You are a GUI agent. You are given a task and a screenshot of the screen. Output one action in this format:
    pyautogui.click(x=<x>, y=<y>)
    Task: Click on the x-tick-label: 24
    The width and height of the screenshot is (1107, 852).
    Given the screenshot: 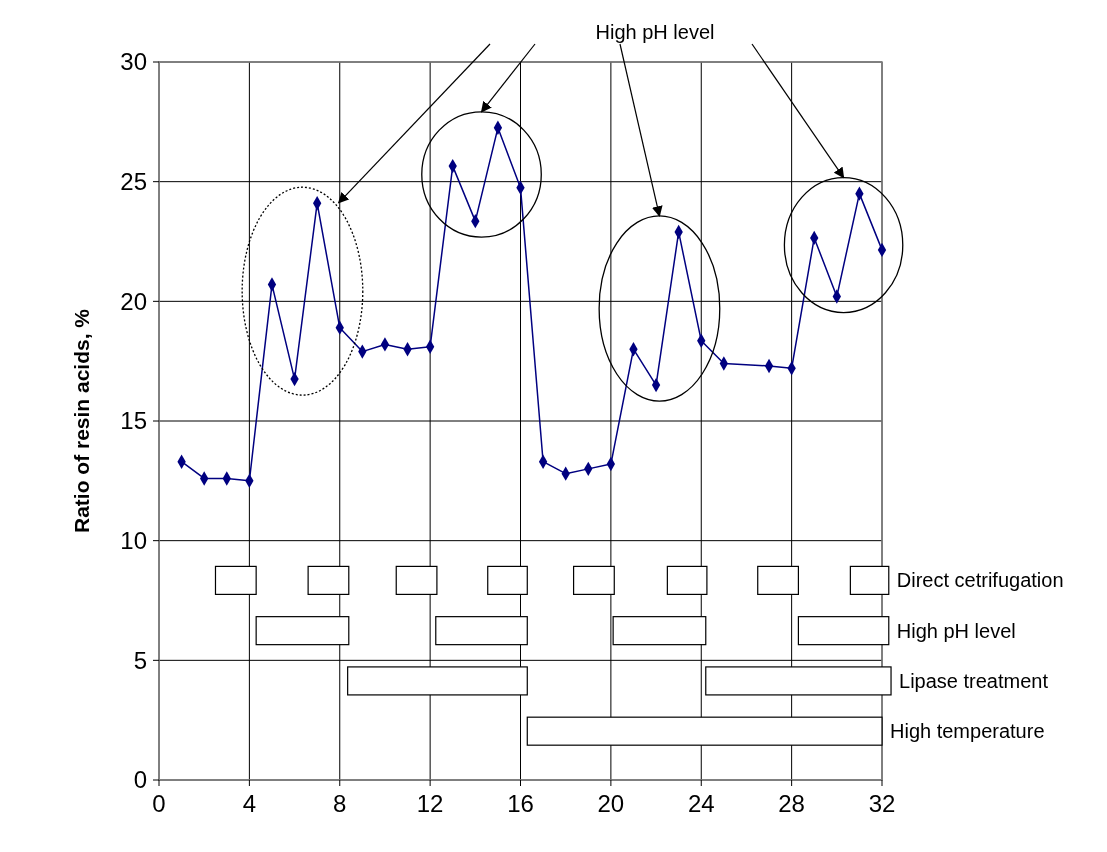 What is the action you would take?
    pyautogui.click(x=701, y=803)
    